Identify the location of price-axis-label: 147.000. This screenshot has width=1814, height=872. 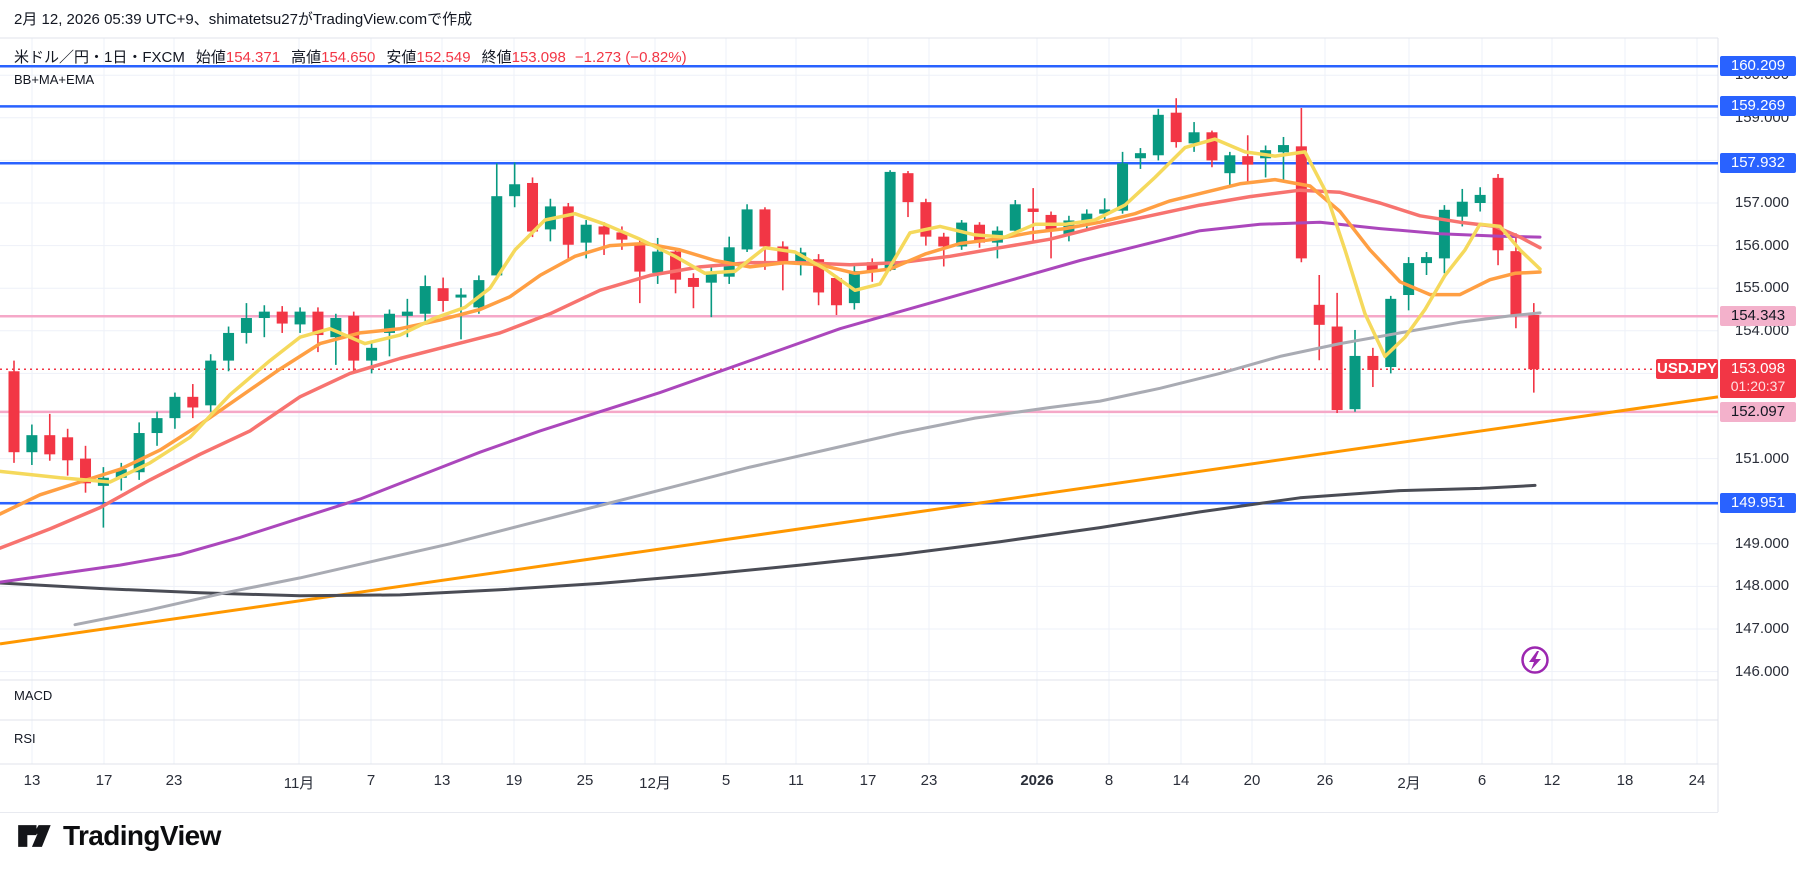
(1762, 628).